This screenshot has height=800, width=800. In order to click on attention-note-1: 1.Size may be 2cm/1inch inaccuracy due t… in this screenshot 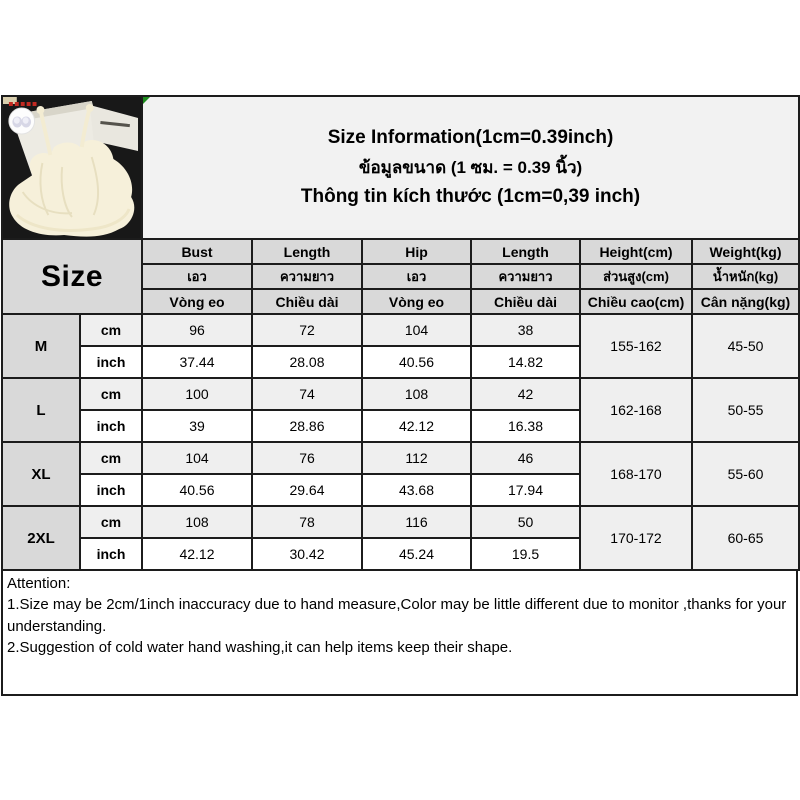, I will do `click(397, 615)`.